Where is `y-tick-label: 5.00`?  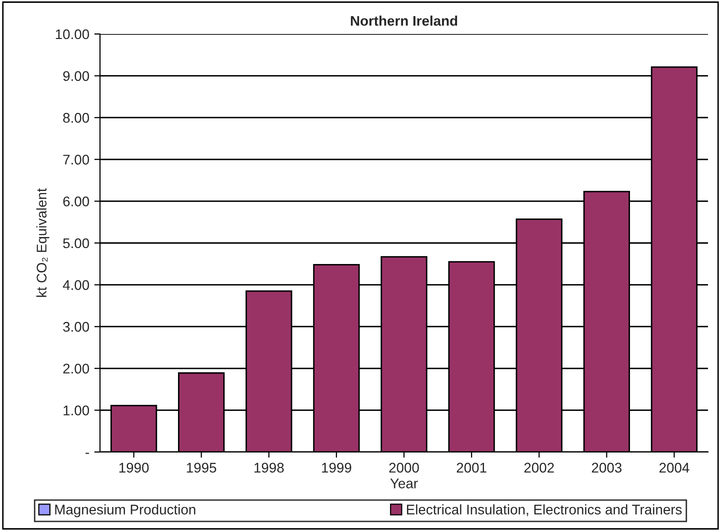
y-tick-label: 5.00 is located at coordinates (76, 243).